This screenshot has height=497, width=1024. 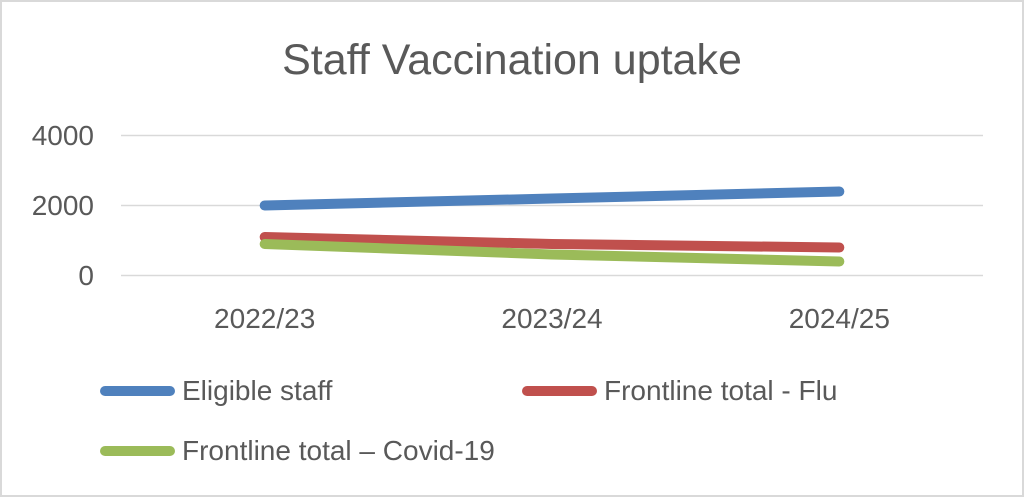 I want to click on legend-swatch-blue-icon, so click(x=137, y=391).